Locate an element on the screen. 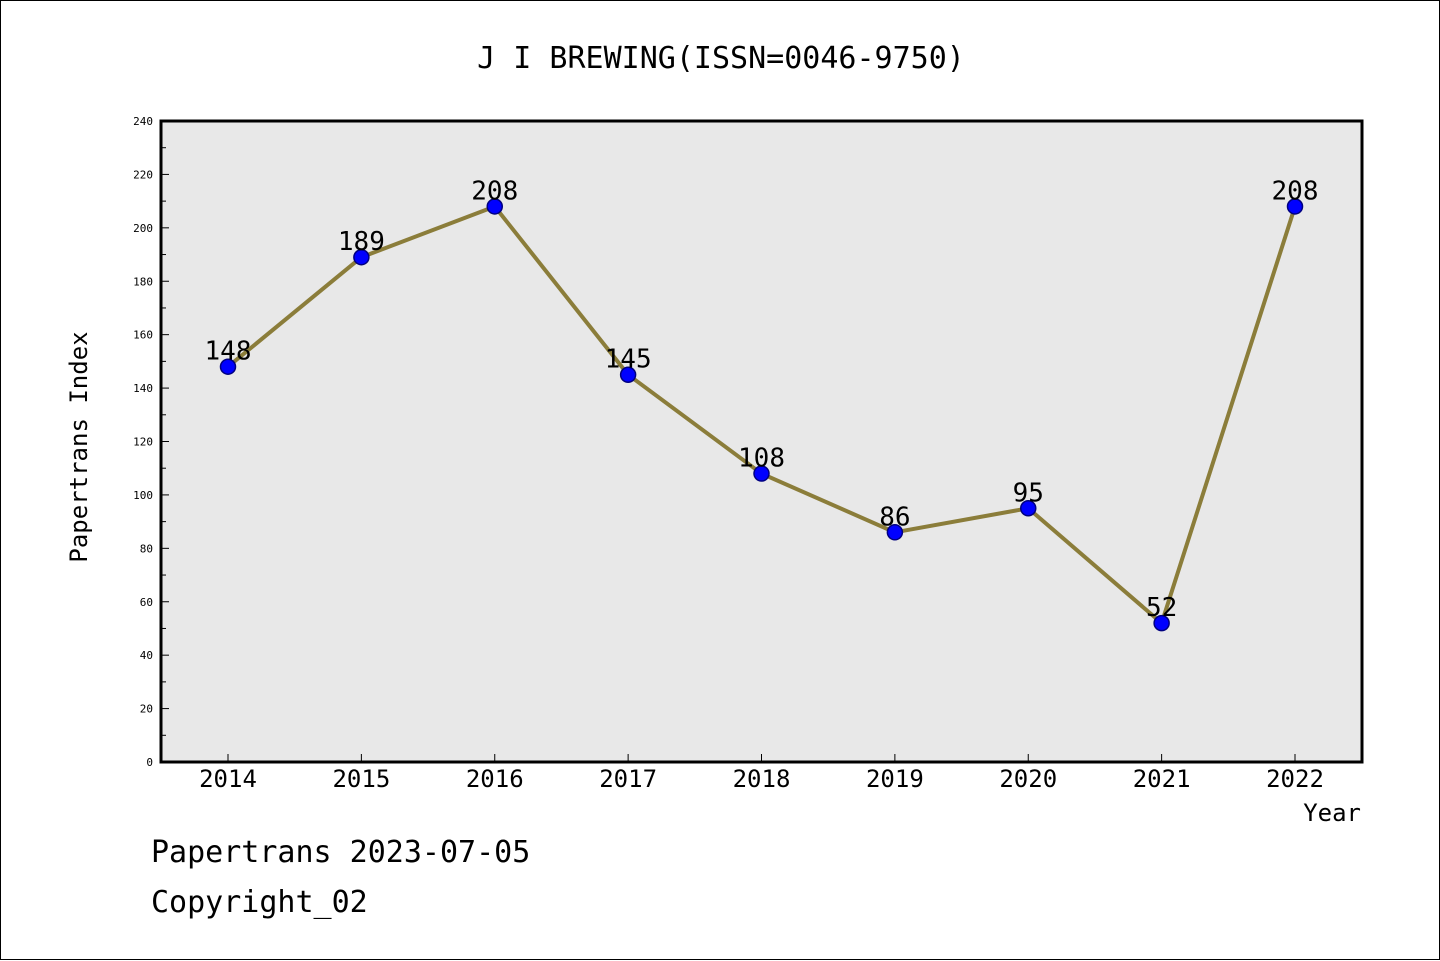  data-point-label: 148 is located at coordinates (228, 352).